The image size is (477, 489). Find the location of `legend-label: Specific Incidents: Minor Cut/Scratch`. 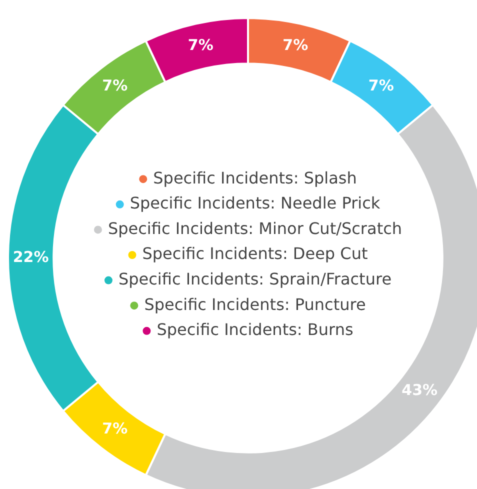

legend-label: Specific Incidents: Minor Cut/Scratch is located at coordinates (255, 228).